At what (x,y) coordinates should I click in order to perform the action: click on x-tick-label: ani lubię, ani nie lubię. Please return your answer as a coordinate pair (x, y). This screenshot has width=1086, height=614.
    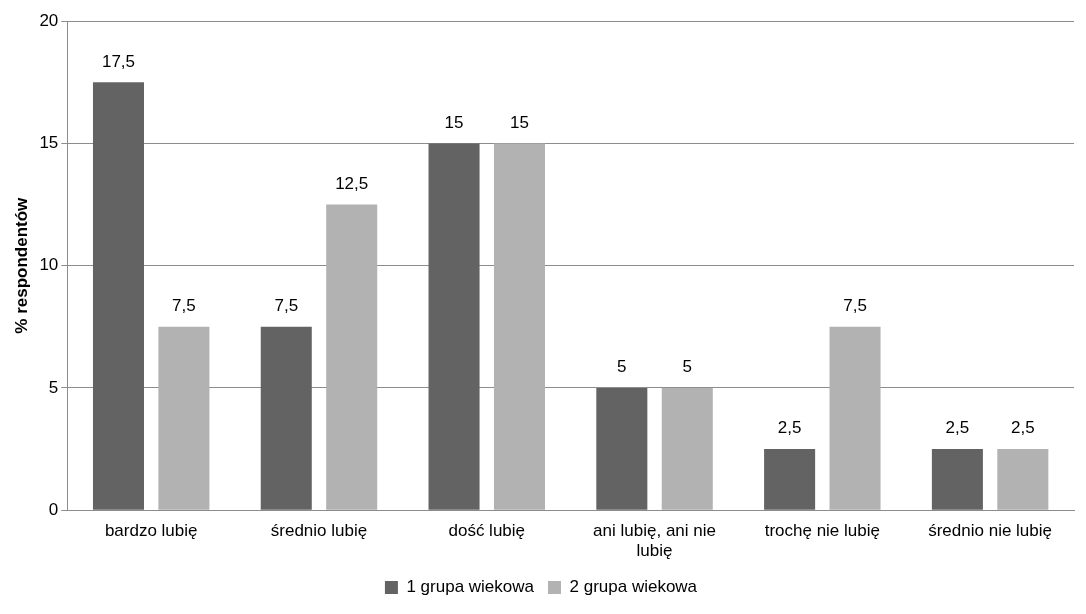
    Looking at the image, I should click on (654, 541).